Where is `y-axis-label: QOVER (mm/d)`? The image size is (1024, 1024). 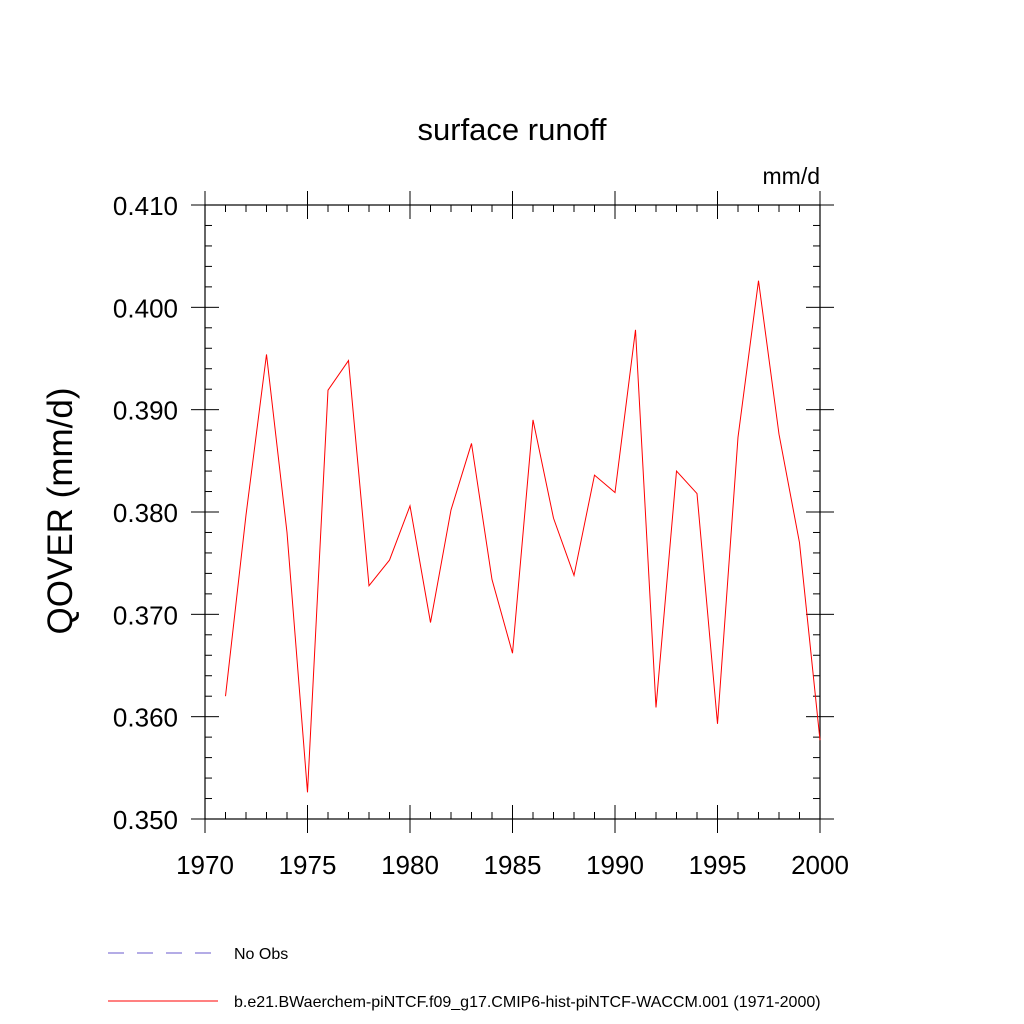
y-axis-label: QOVER (mm/d) is located at coordinates (60, 511).